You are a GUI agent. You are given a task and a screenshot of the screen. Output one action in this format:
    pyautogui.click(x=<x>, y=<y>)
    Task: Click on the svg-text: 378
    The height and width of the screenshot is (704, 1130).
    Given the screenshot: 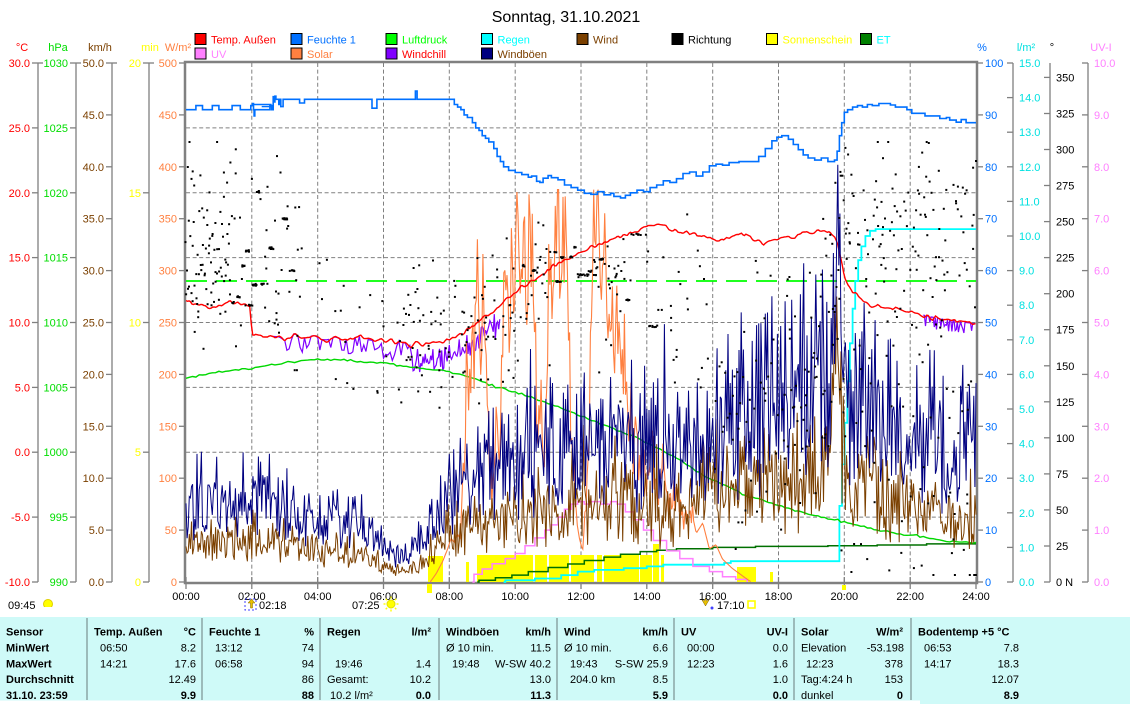 What is the action you would take?
    pyautogui.click(x=894, y=665)
    